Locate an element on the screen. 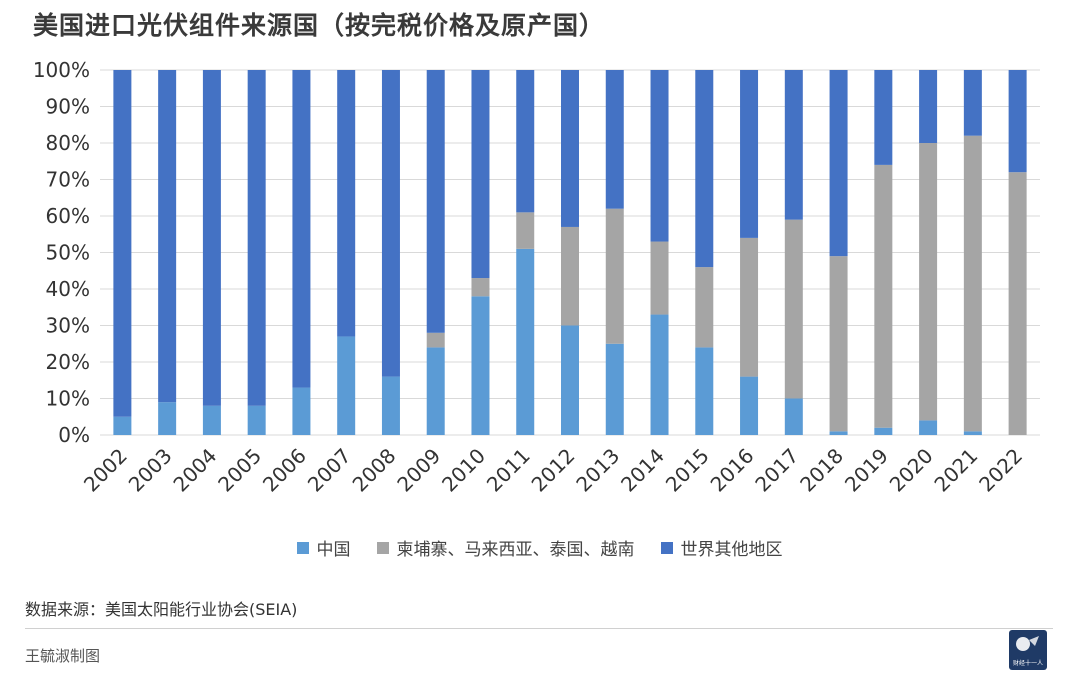 The width and height of the screenshot is (1079, 676). x-tick-label: 2004 is located at coordinates (194, 470).